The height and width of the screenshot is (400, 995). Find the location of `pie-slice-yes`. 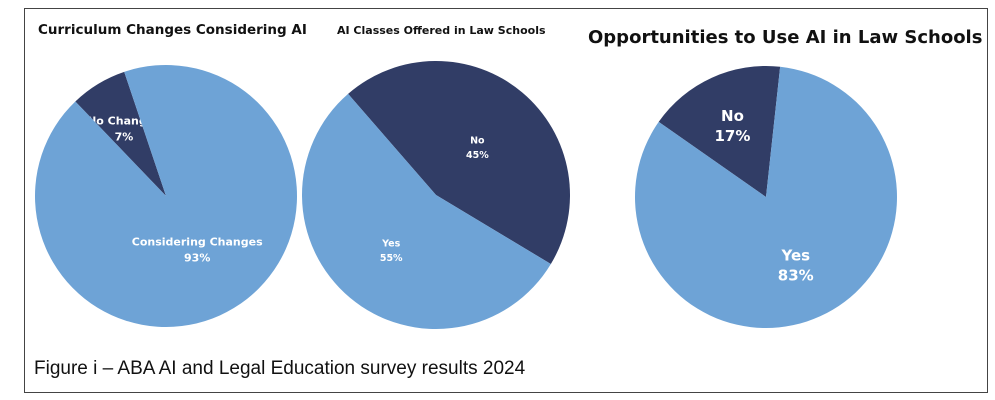

pie-slice-yes is located at coordinates (426, 211).